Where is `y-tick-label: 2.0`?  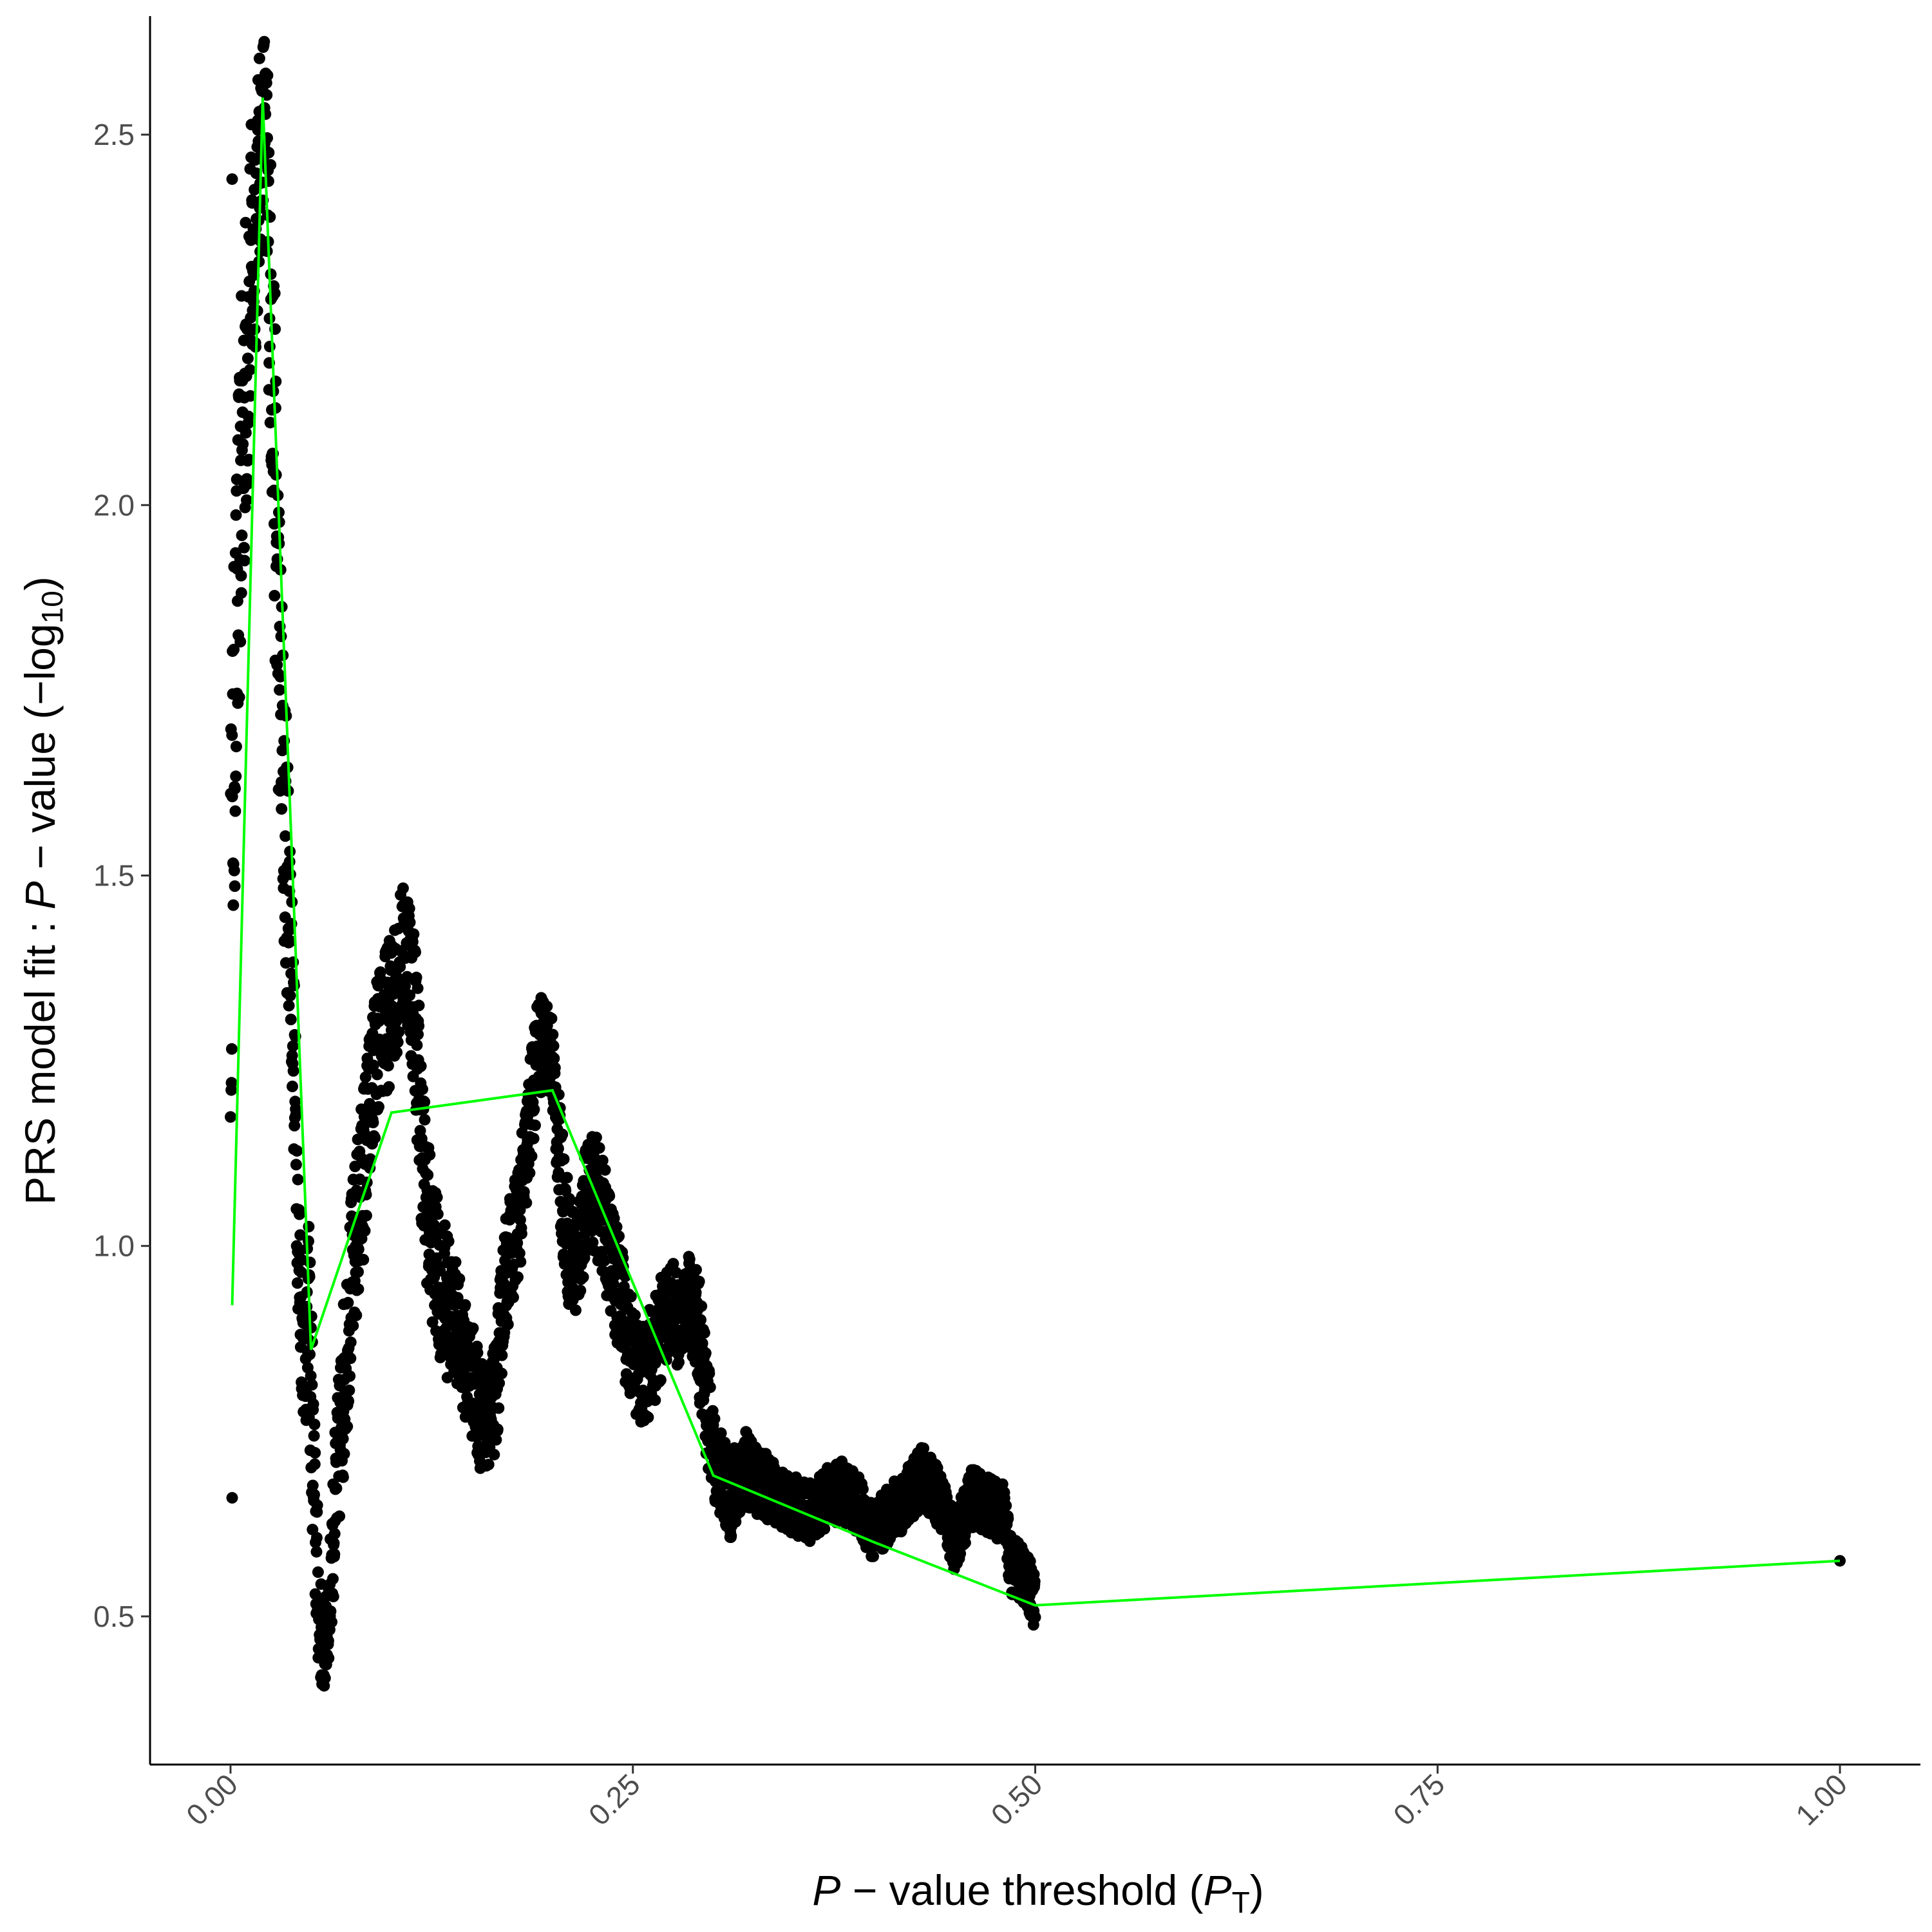
y-tick-label: 2.0 is located at coordinates (114, 505).